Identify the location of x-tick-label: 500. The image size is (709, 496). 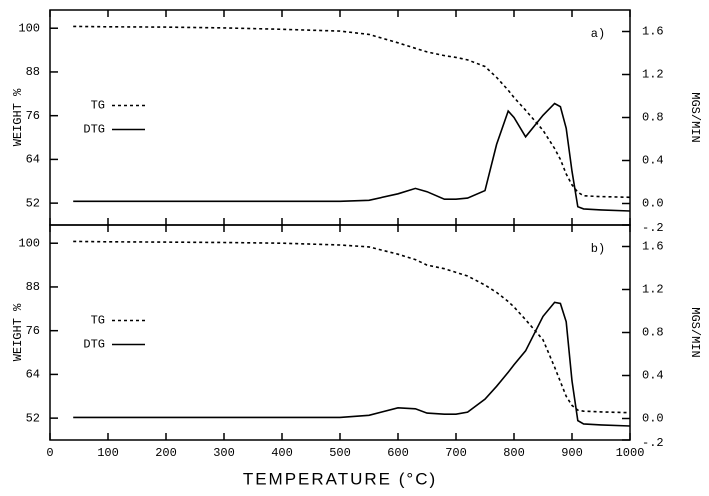
(340, 453).